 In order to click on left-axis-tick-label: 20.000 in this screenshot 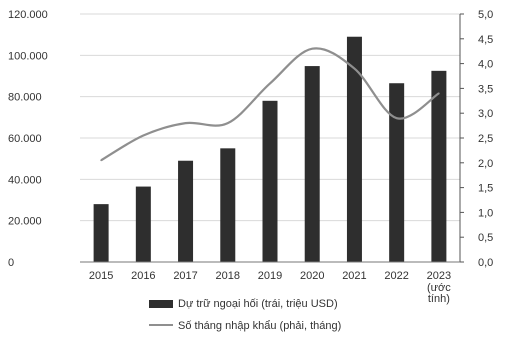, I will do `click(25, 222)`.